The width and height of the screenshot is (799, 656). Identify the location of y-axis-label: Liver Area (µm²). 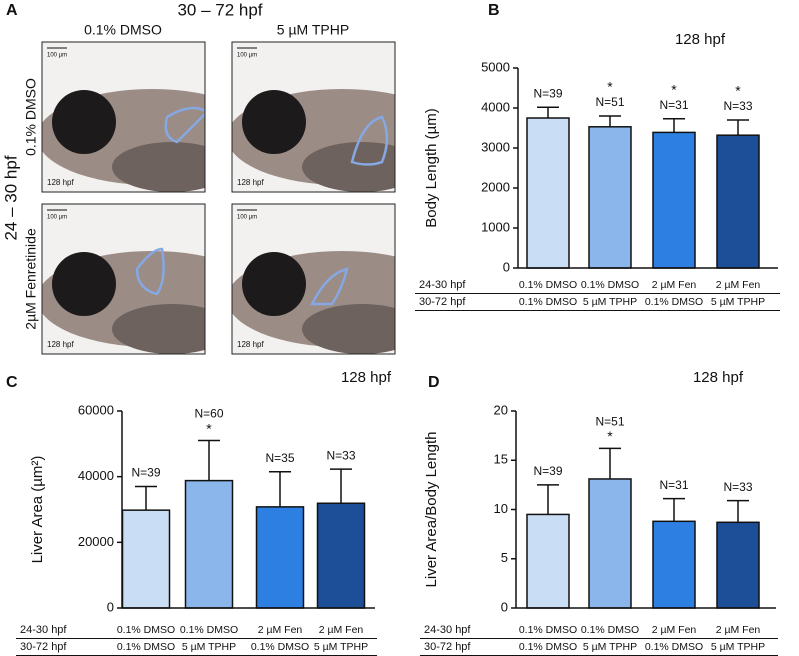
(37, 510).